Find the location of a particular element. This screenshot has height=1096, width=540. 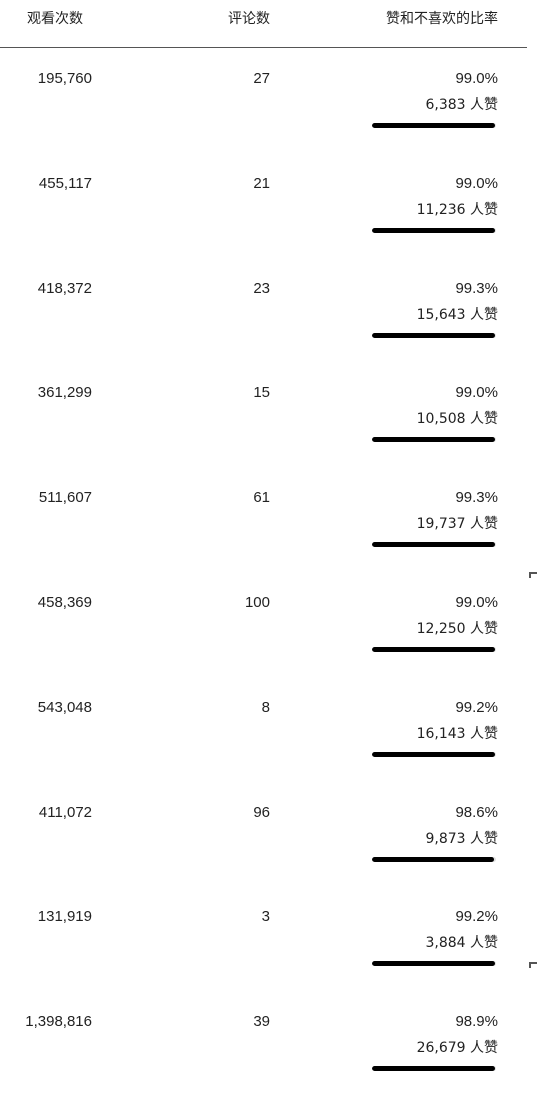

comments-cell: 27 is located at coordinates (261, 78).